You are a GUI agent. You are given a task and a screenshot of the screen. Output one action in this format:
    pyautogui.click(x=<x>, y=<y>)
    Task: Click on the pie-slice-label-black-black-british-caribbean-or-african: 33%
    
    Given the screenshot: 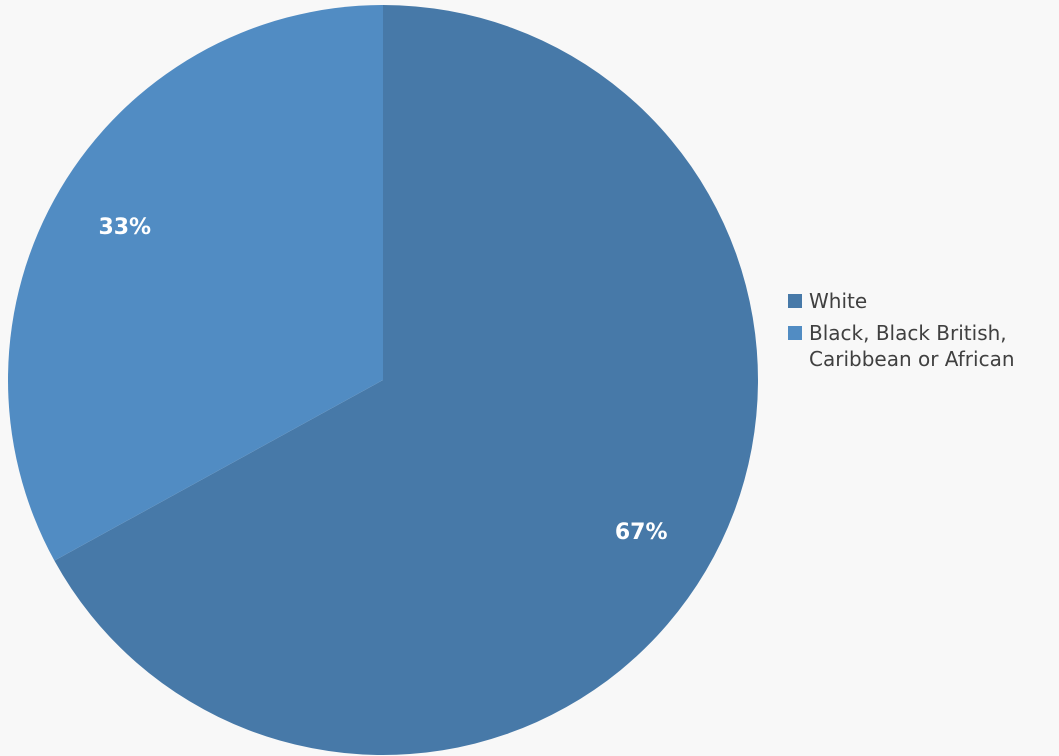 What is the action you would take?
    pyautogui.click(x=124, y=227)
    